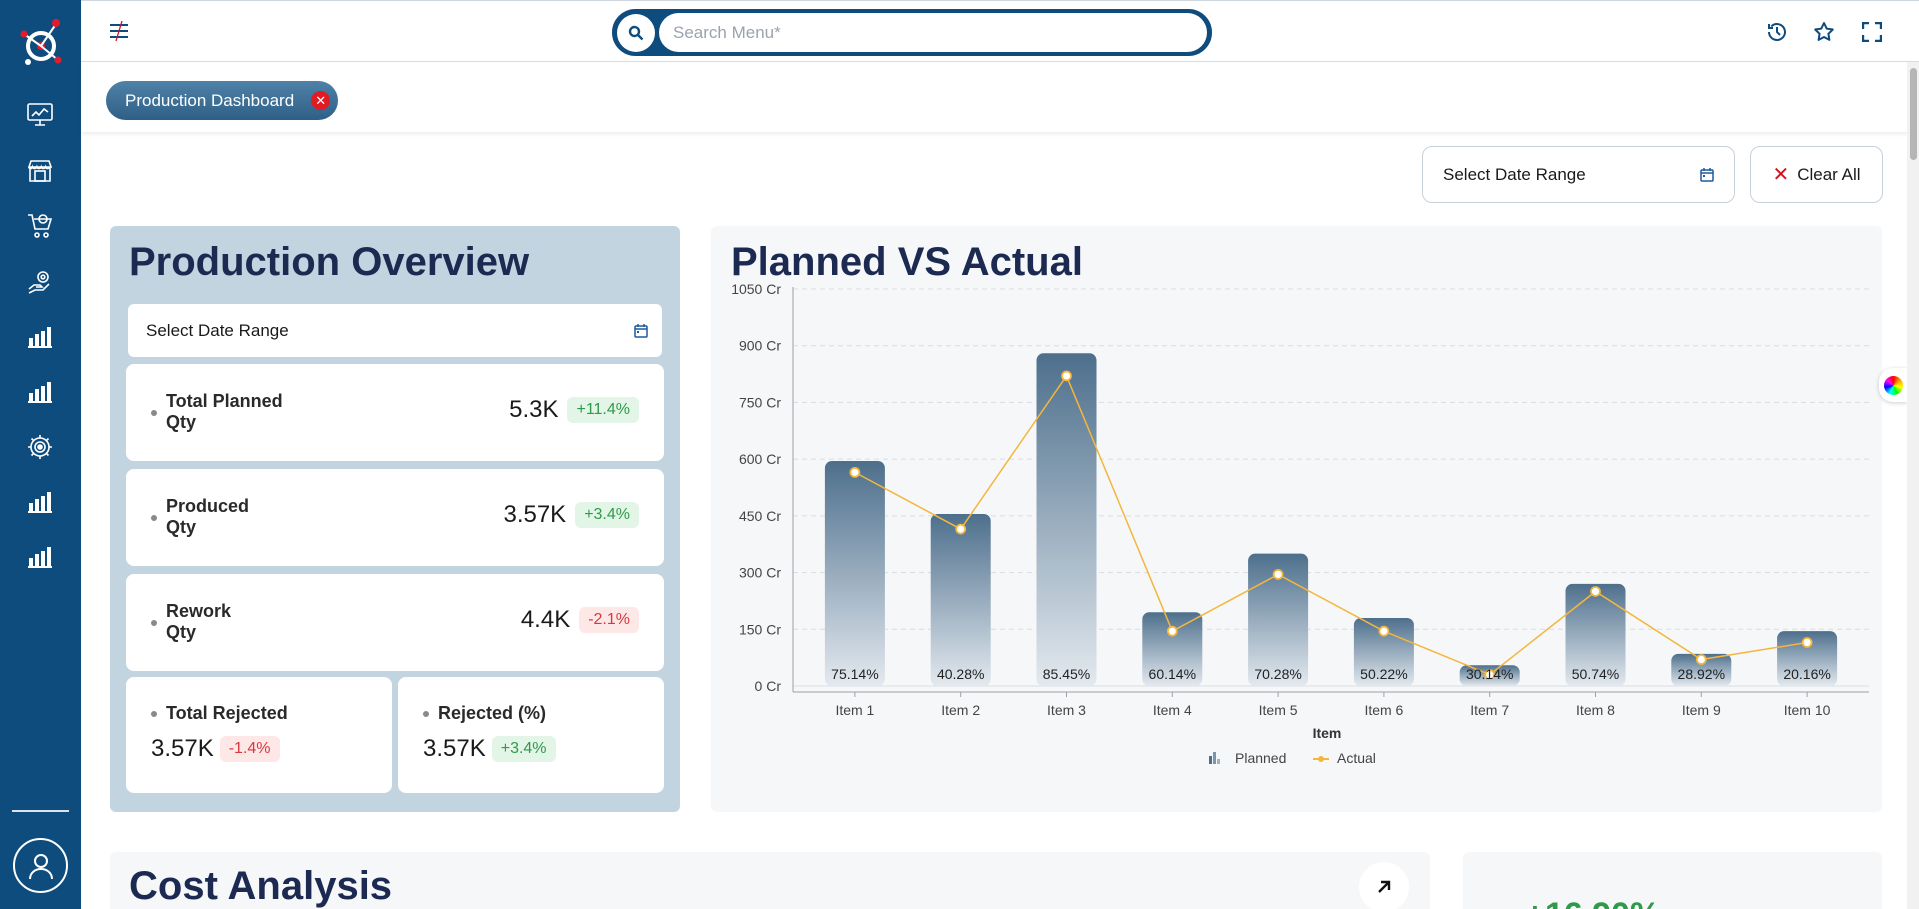  I want to click on y-tick-label: 150 Cr, so click(760, 629).